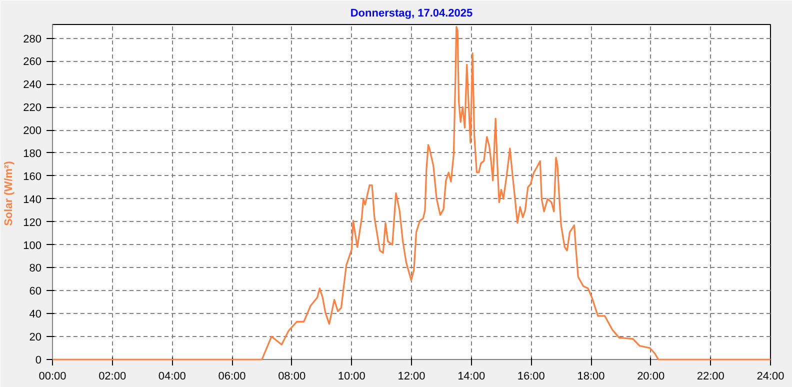 This screenshot has height=387, width=792. Describe the element at coordinates (32, 39) in the screenshot. I see `y-tick-label: 280` at that location.